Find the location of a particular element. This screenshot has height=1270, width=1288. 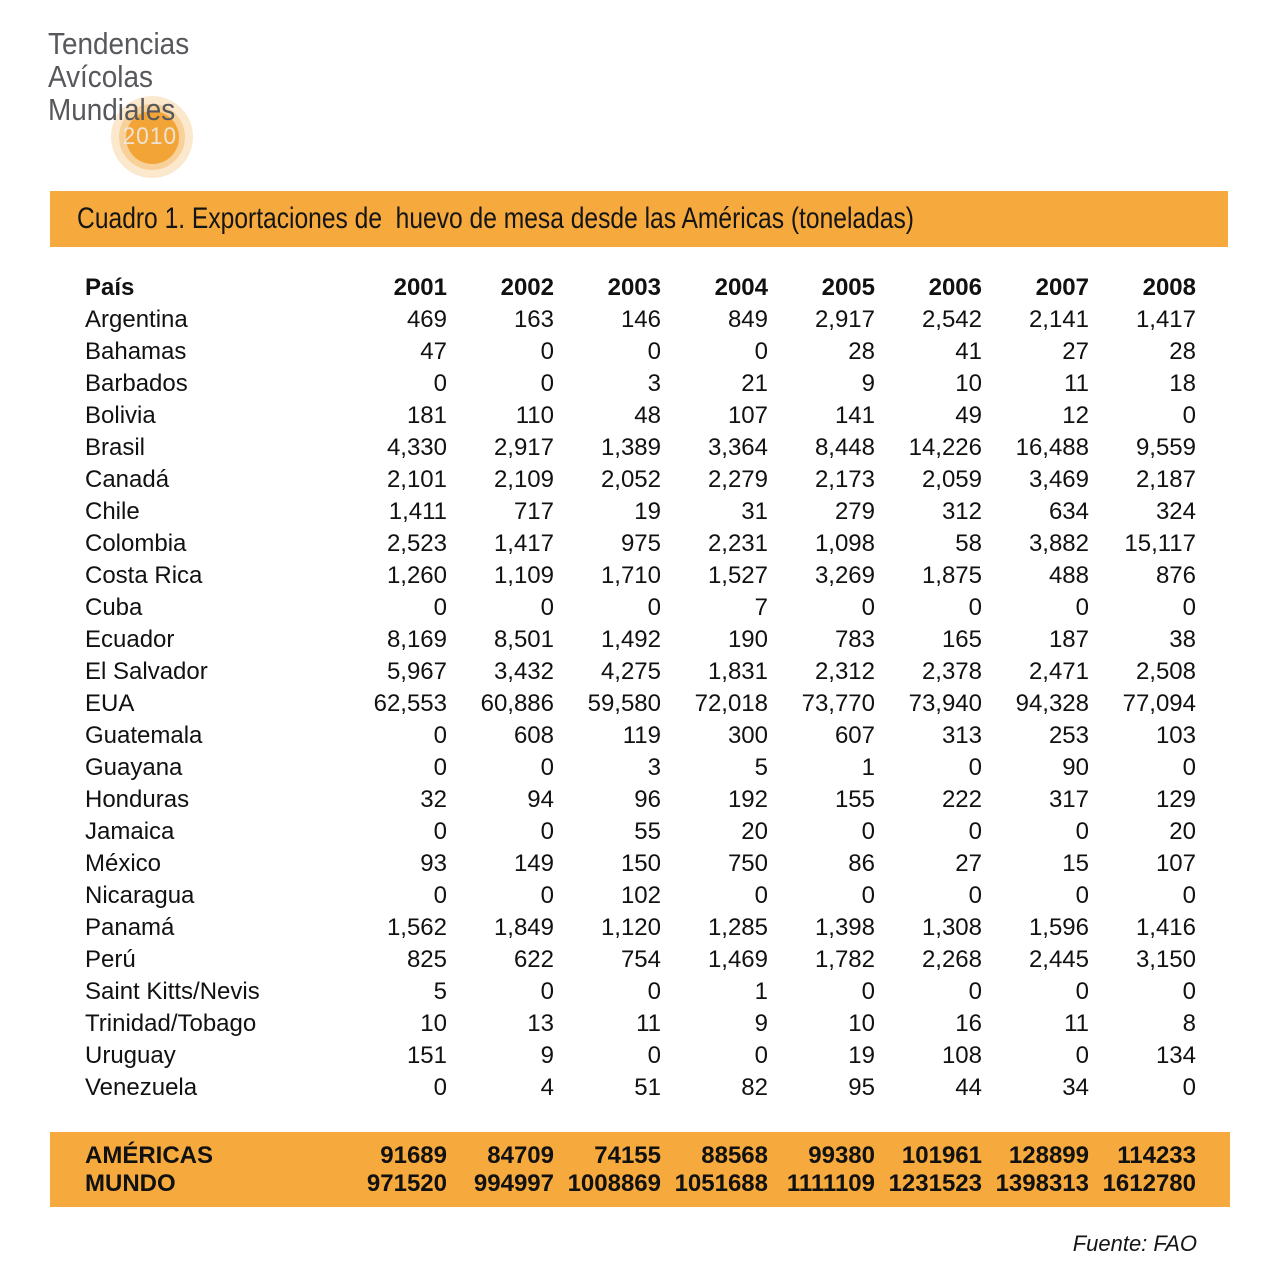

spacer-row is located at coordinates (640, 1118).